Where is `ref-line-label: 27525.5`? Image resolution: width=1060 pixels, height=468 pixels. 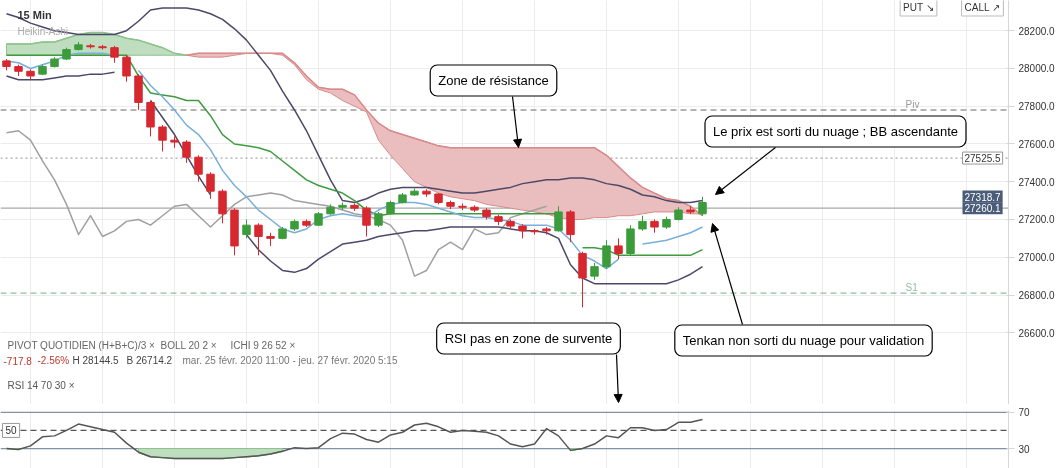
ref-line-label: 27525.5 is located at coordinates (983, 159).